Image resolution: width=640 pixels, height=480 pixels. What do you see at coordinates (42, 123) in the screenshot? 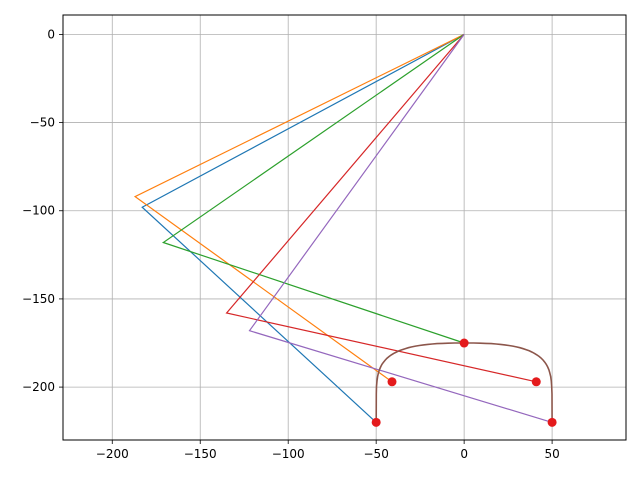
I see `y-tick-label: −50` at bounding box center [42, 123].